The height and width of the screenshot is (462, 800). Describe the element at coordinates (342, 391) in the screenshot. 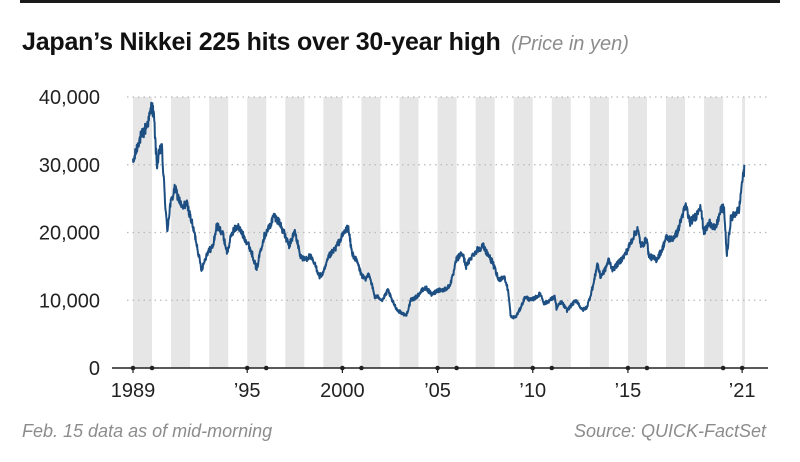

I see `x-tick-label: 2000` at that location.